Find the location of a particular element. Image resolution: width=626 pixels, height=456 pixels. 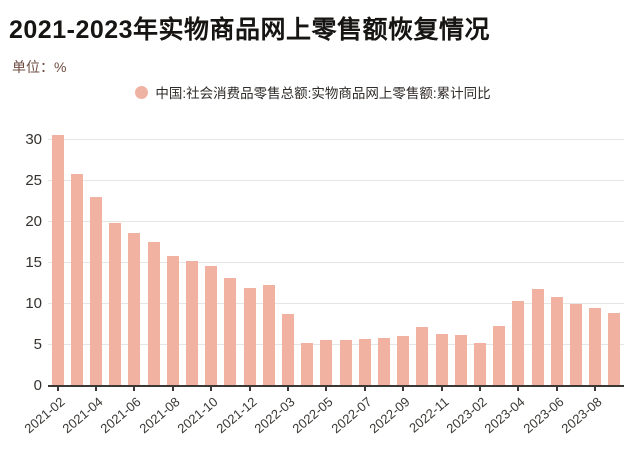

legend: 中国:社会消费品零售总额:实物商品网上零售额:累计同比 is located at coordinates (313, 92).